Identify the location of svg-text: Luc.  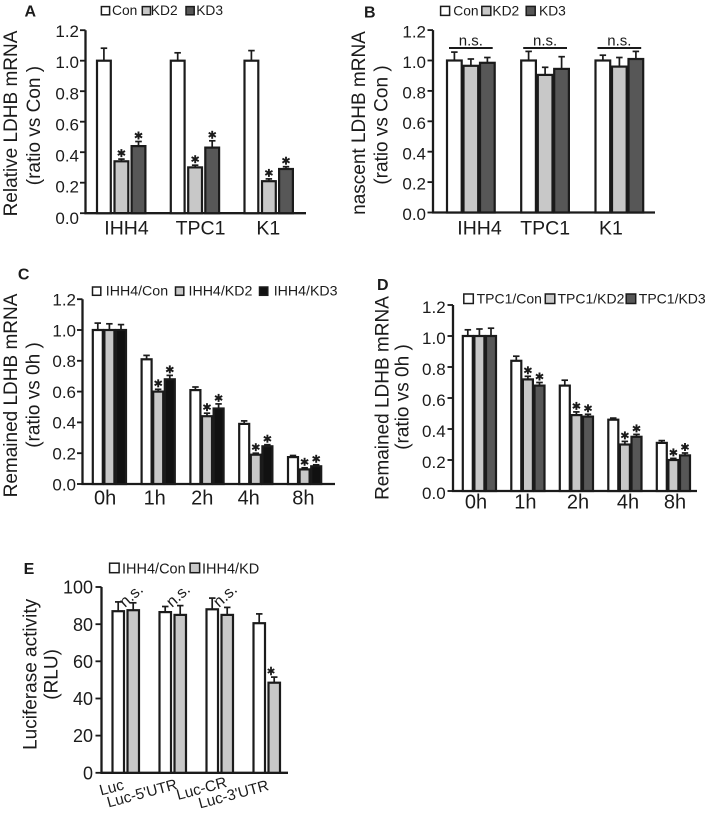
(112, 788).